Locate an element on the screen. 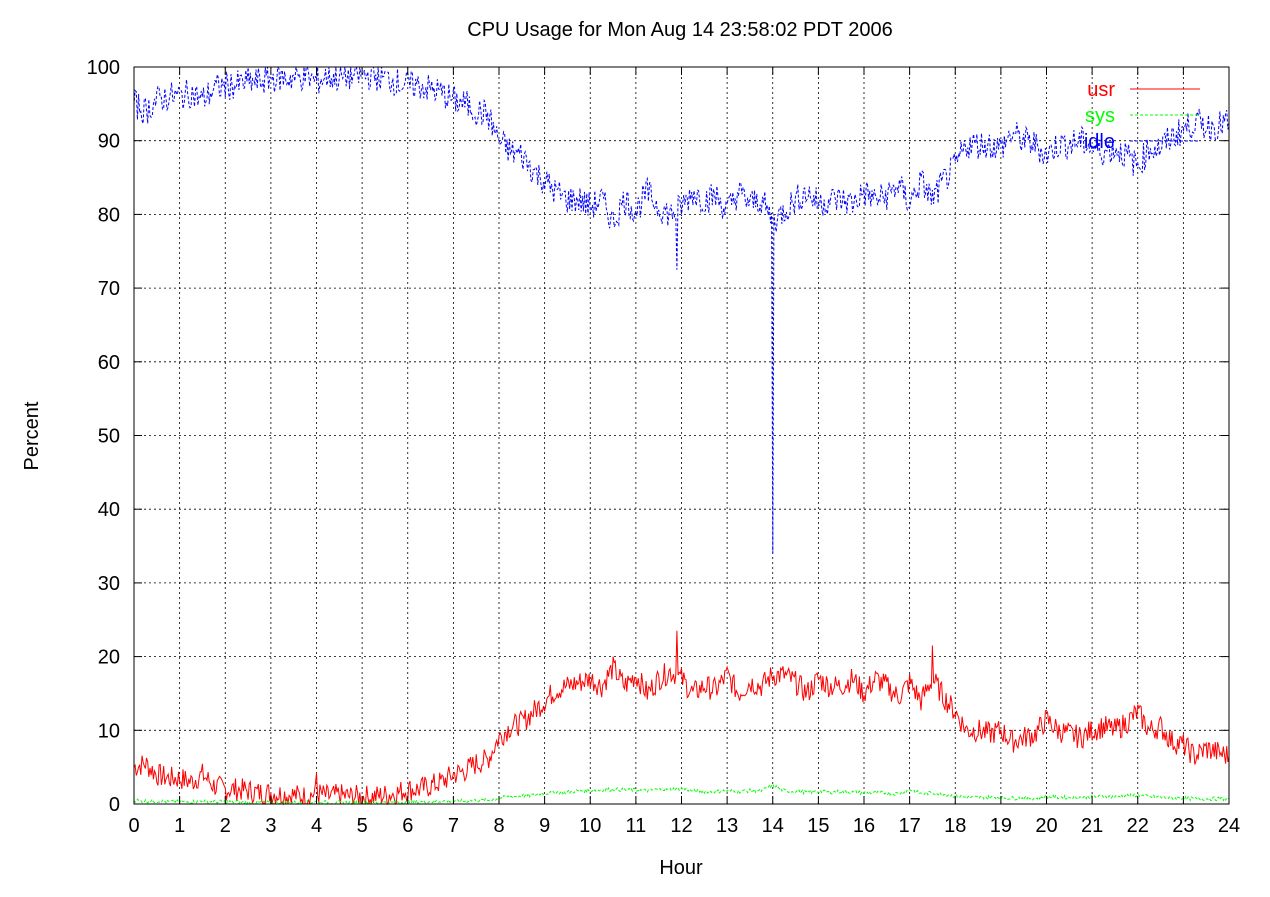 This screenshot has width=1270, height=897. x-tick-label: 10 is located at coordinates (590, 826).